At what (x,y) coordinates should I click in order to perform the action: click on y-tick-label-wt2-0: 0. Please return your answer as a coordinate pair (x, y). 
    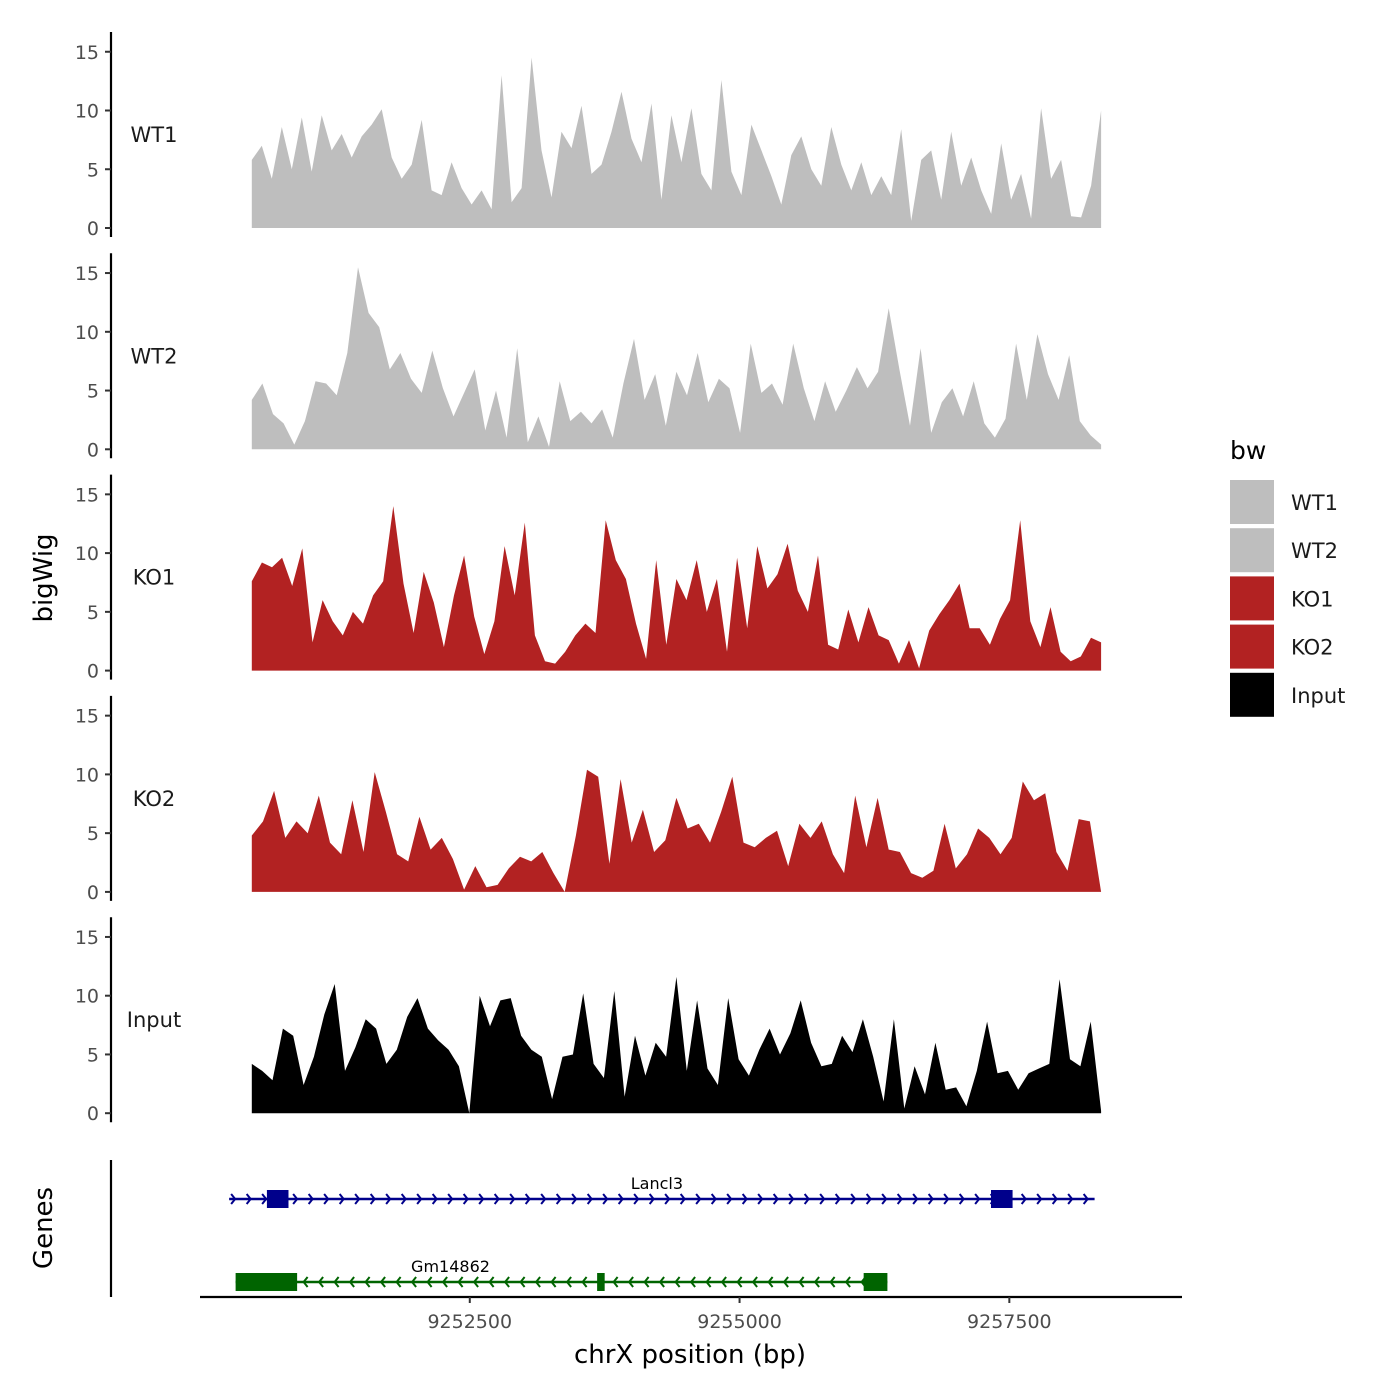
    Looking at the image, I should click on (93, 450).